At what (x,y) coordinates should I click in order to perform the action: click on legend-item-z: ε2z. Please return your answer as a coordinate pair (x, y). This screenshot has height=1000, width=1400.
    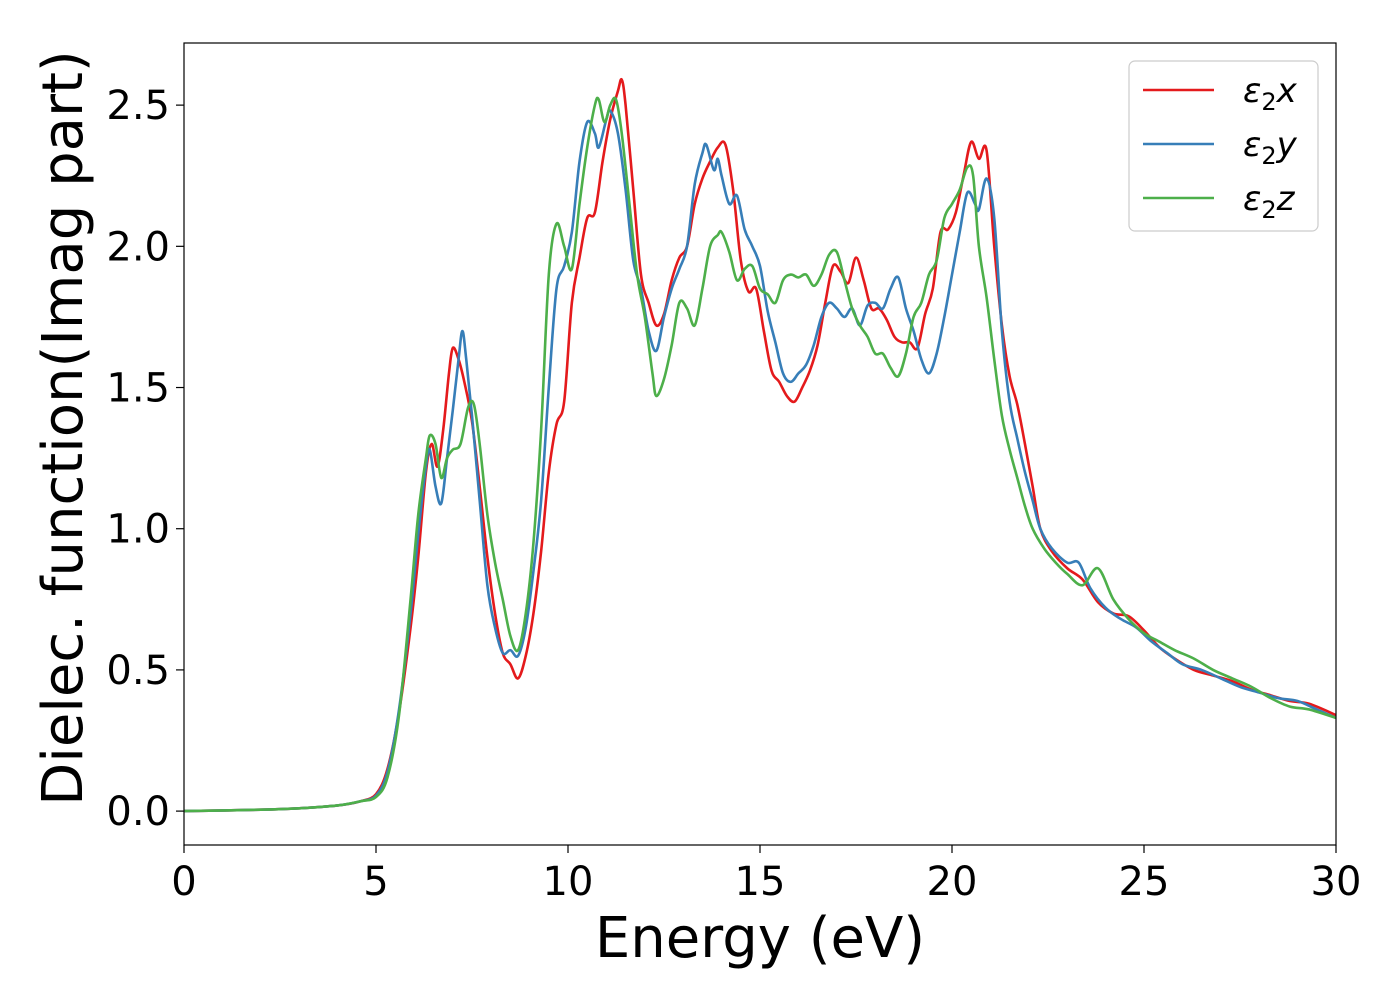
    Looking at the image, I should click on (1219, 201).